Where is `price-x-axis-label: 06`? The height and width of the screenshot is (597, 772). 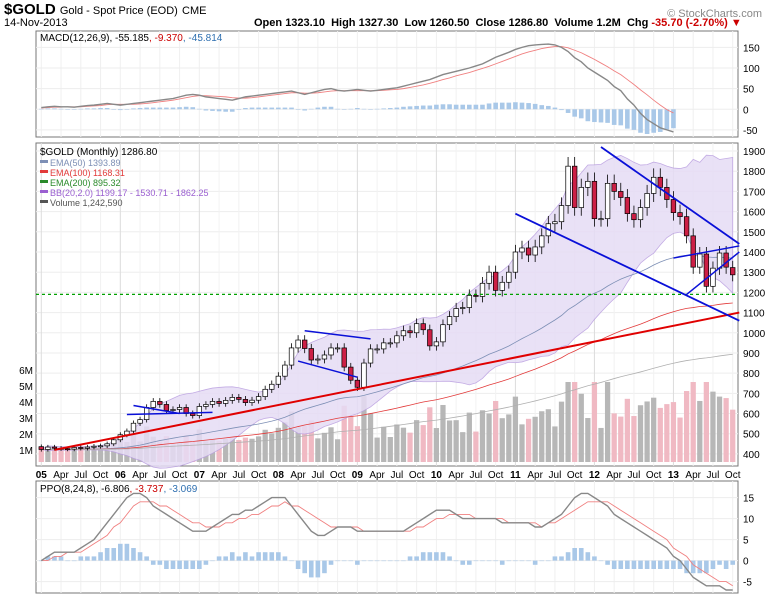 price-x-axis-label: 06 is located at coordinates (121, 475).